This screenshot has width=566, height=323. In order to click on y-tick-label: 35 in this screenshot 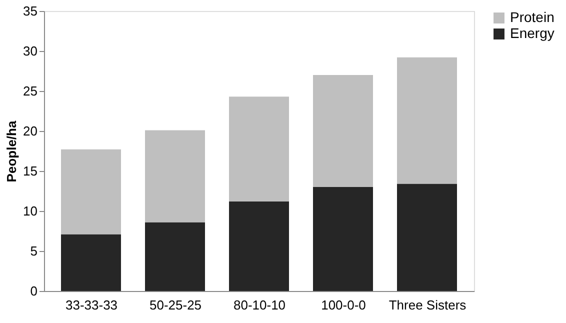, I will do `click(30, 11)`.